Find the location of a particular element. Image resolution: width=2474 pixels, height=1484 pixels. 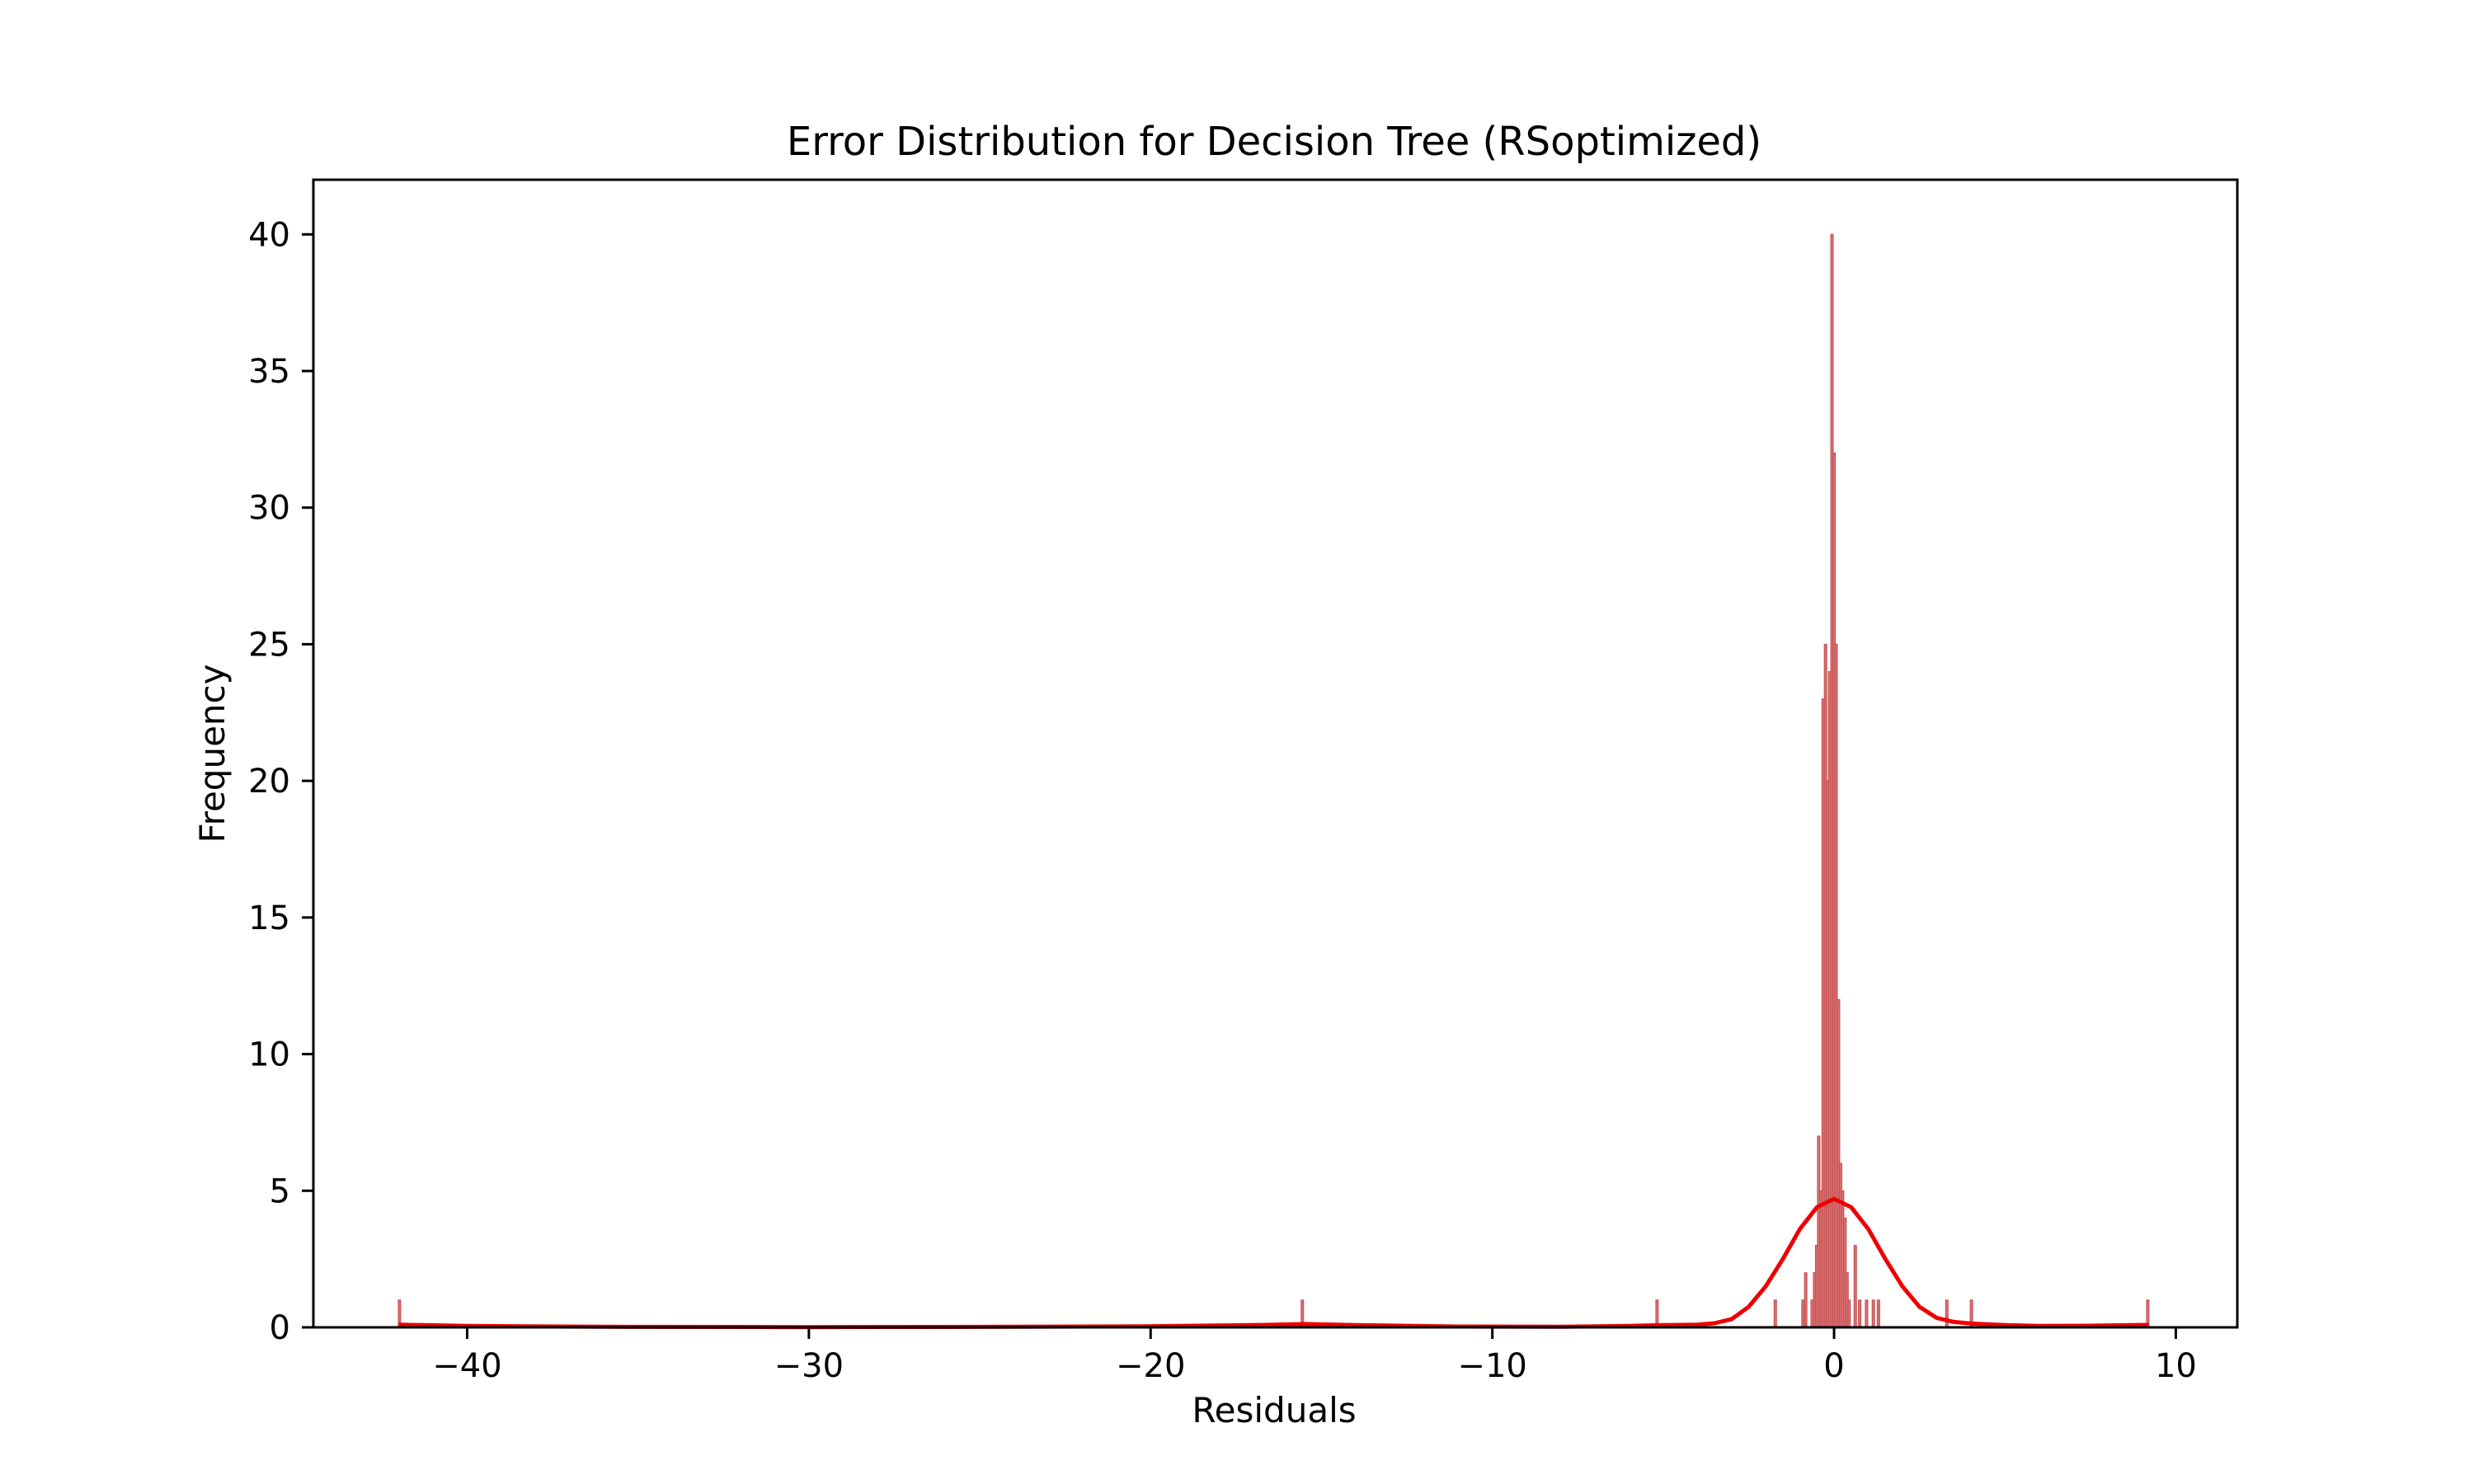

y-tick-label: 30 is located at coordinates (269, 509).